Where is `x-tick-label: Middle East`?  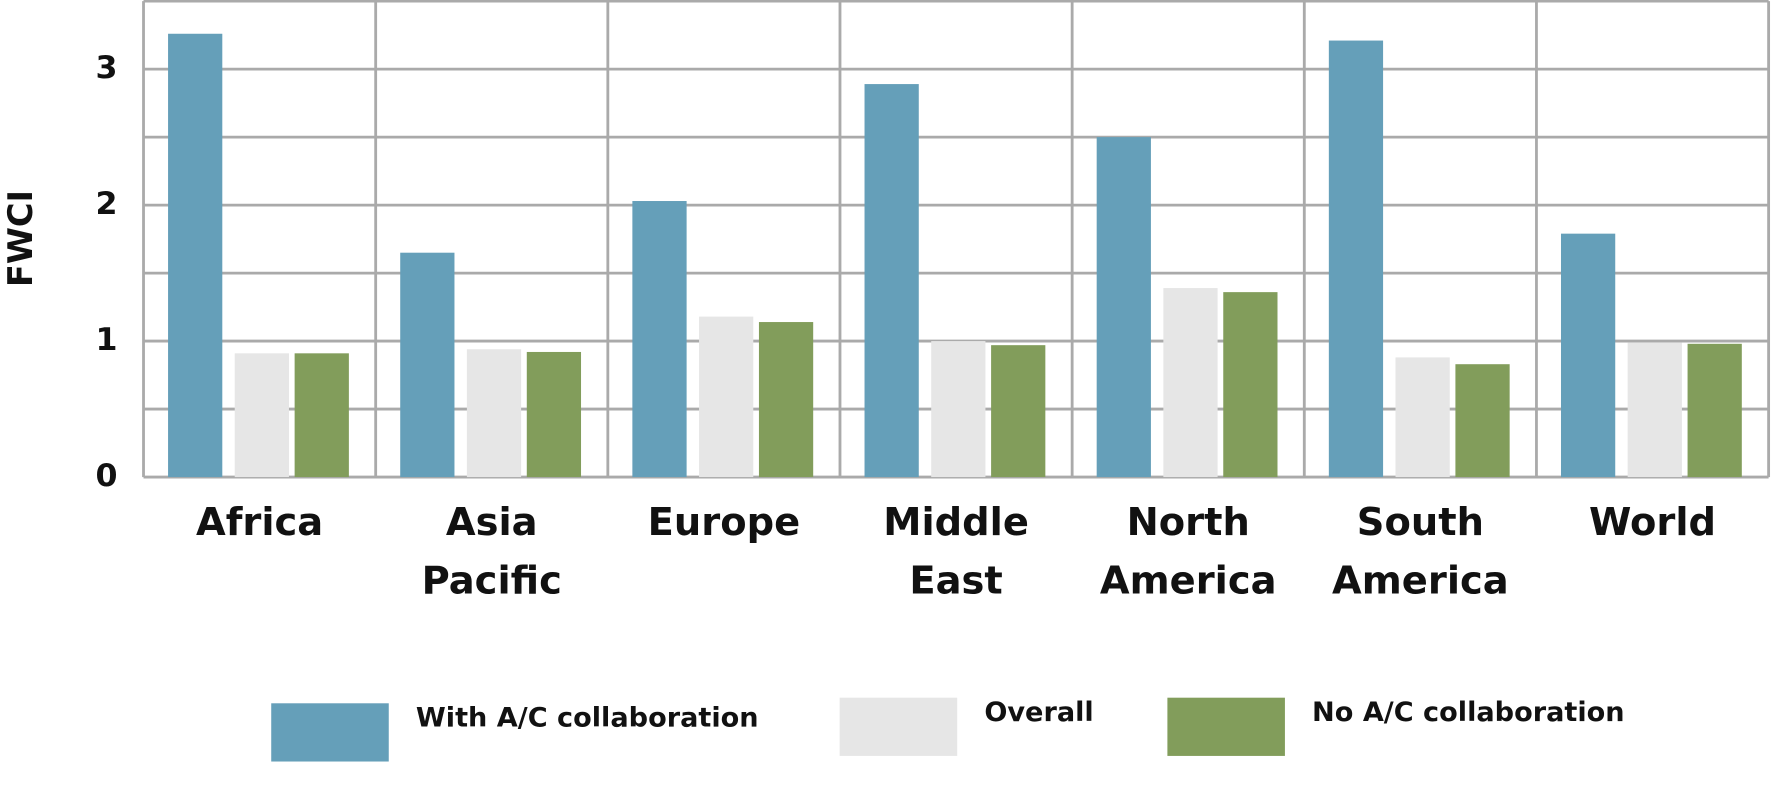
x-tick-label: Middle East is located at coordinates (956, 551).